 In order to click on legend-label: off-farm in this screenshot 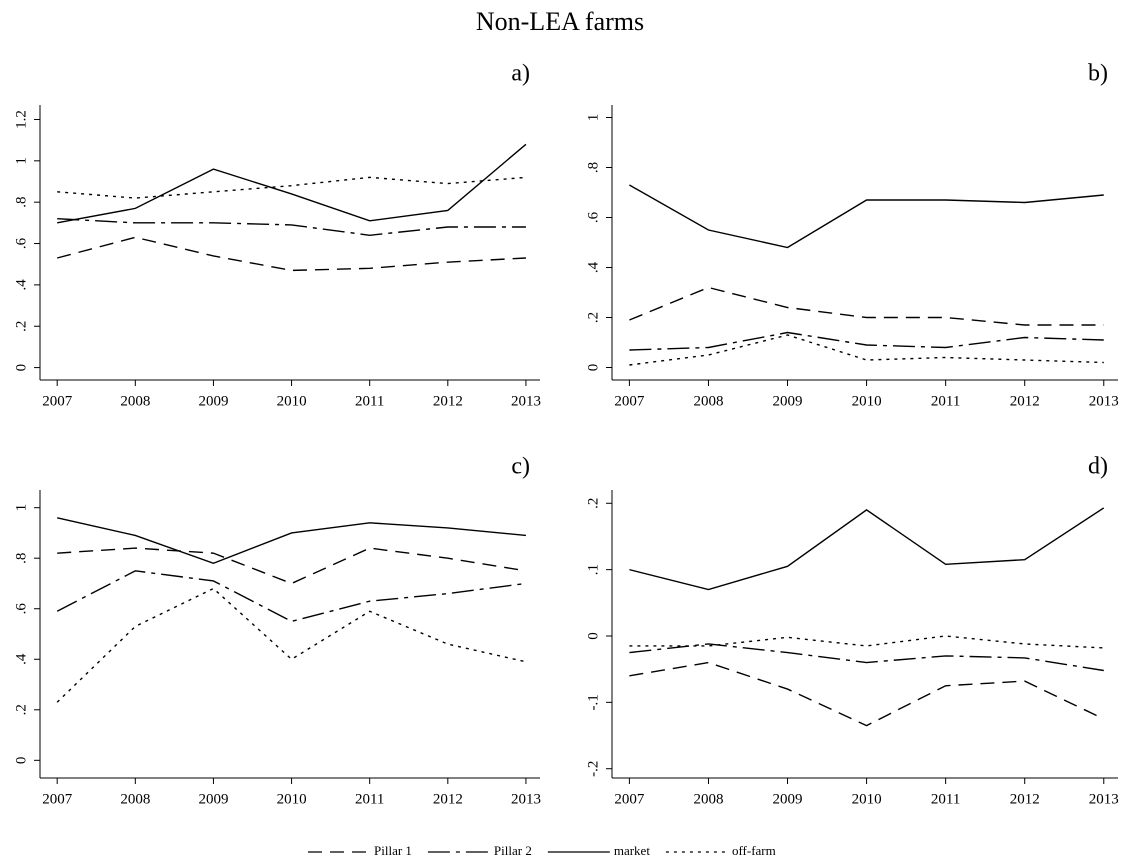, I will do `click(754, 850)`.